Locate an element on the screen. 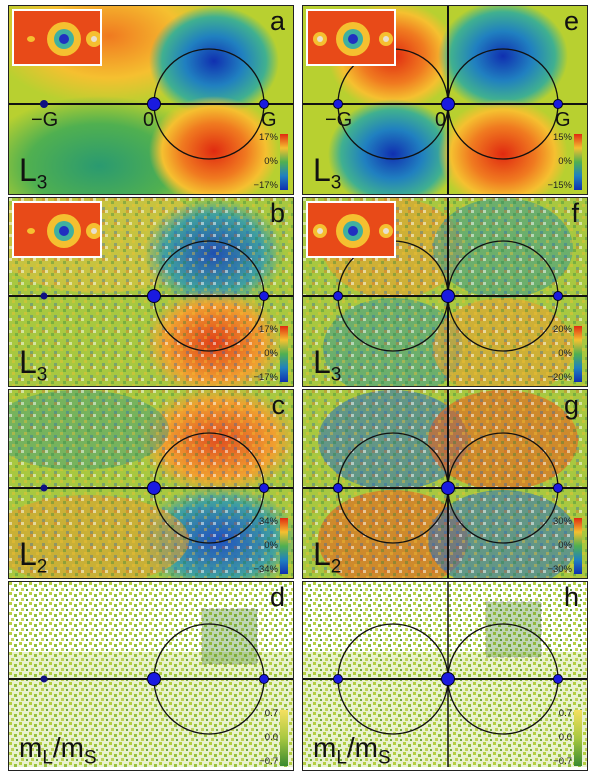 Image resolution: width=590 pixels, height=771 pixels. panel-f-map is located at coordinates (445, 292).